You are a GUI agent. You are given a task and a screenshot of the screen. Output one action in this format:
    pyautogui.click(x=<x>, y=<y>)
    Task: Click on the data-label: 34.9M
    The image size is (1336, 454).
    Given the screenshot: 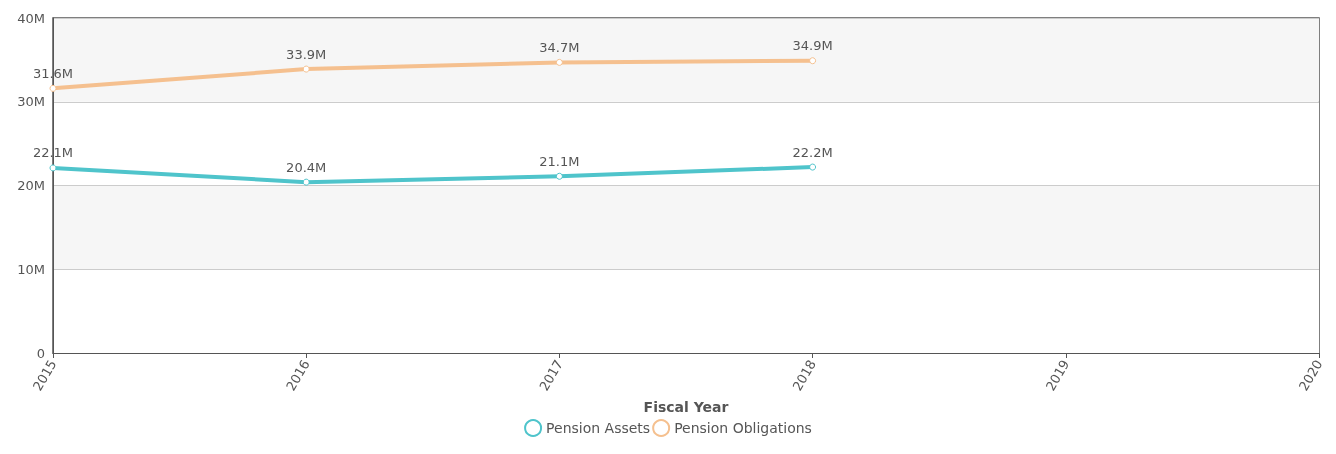 What is the action you would take?
    pyautogui.click(x=812, y=46)
    